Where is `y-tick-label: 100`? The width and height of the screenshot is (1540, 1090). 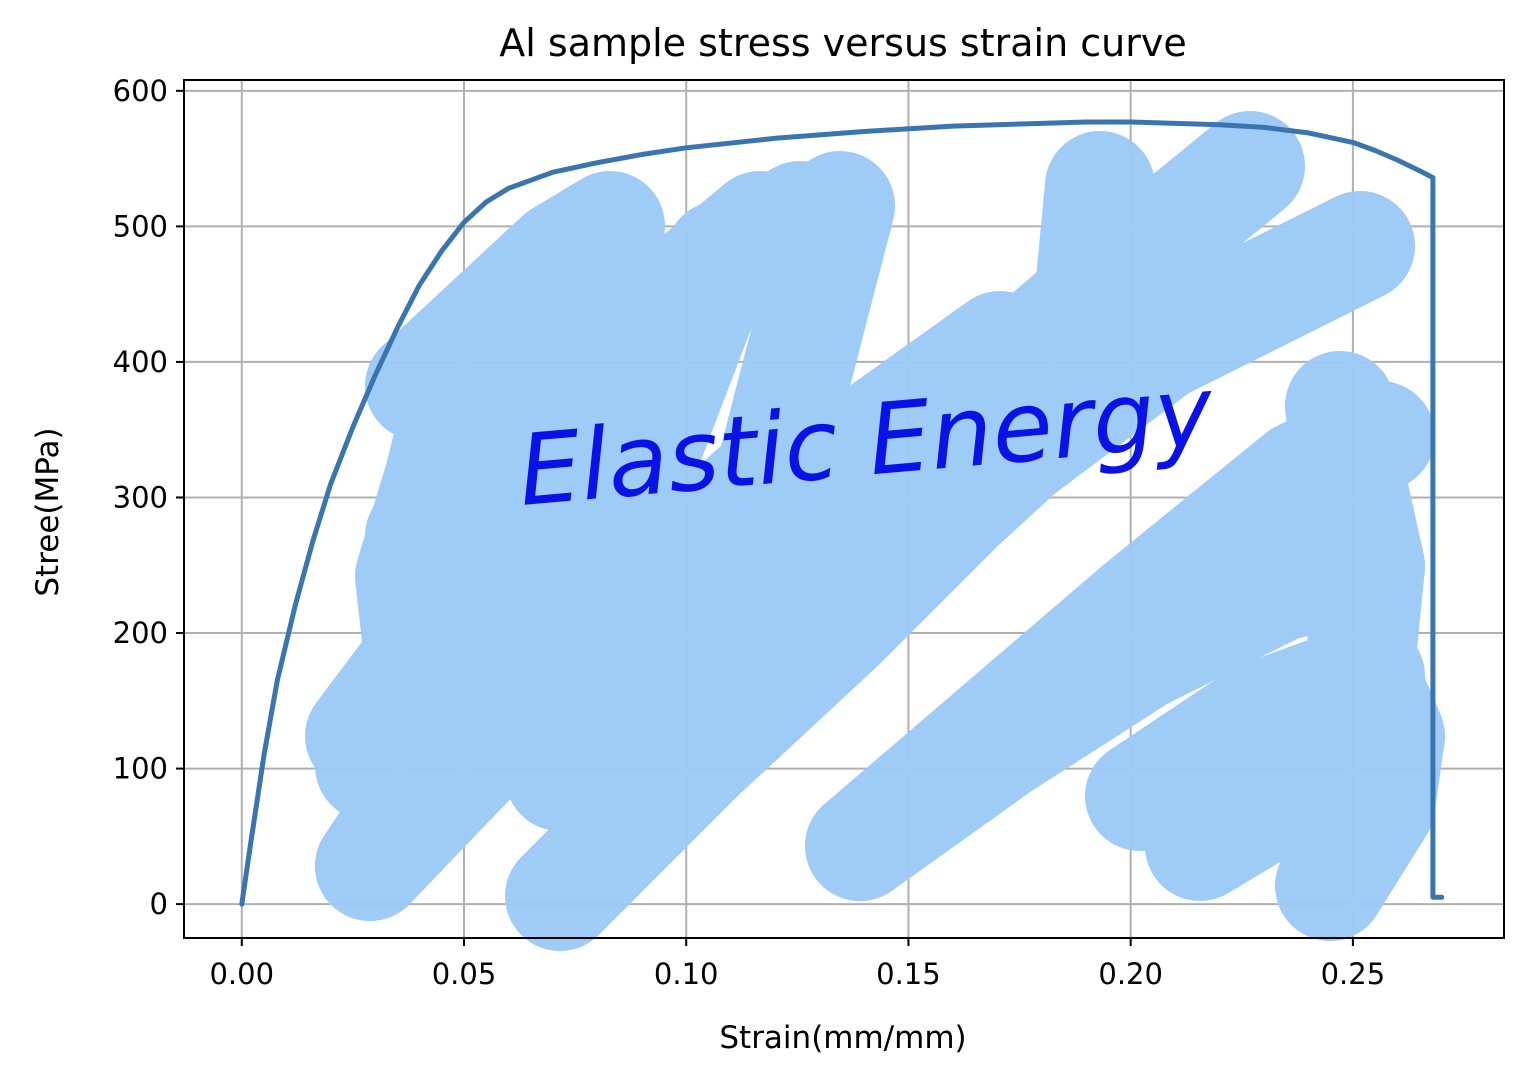 y-tick-label: 100 is located at coordinates (140, 769).